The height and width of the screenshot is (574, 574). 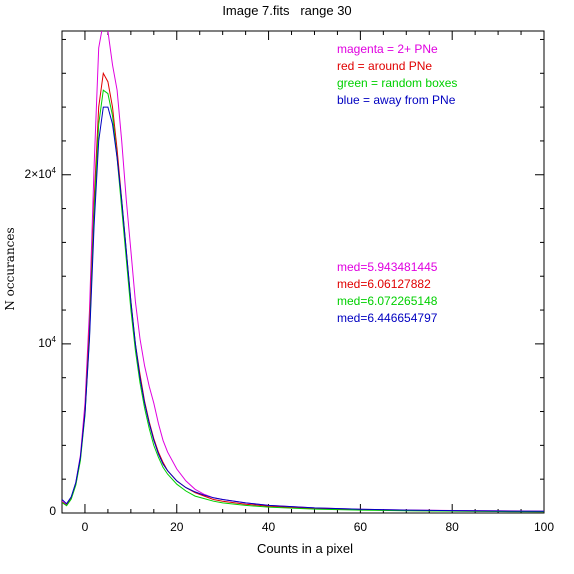 I want to click on x-tick-label: 100, so click(x=544, y=527).